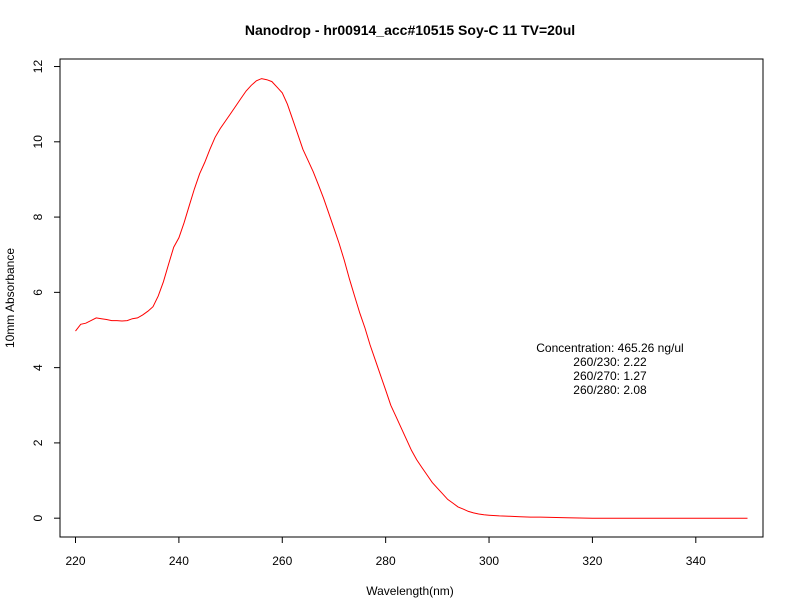 The width and height of the screenshot is (792, 612). What do you see at coordinates (38, 518) in the screenshot?
I see `y-tick-label: 0` at bounding box center [38, 518].